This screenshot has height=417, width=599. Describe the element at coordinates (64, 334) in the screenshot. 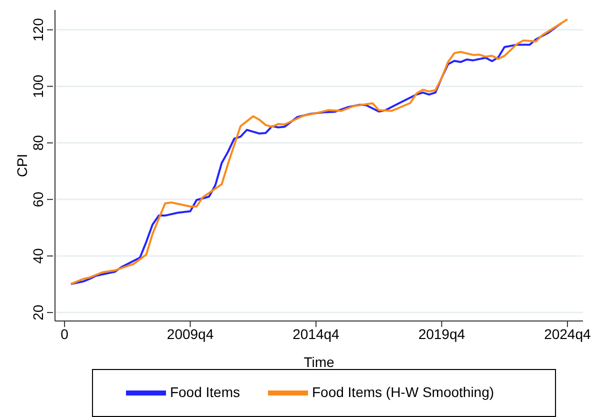

I see `x-tick-label: 0` at that location.